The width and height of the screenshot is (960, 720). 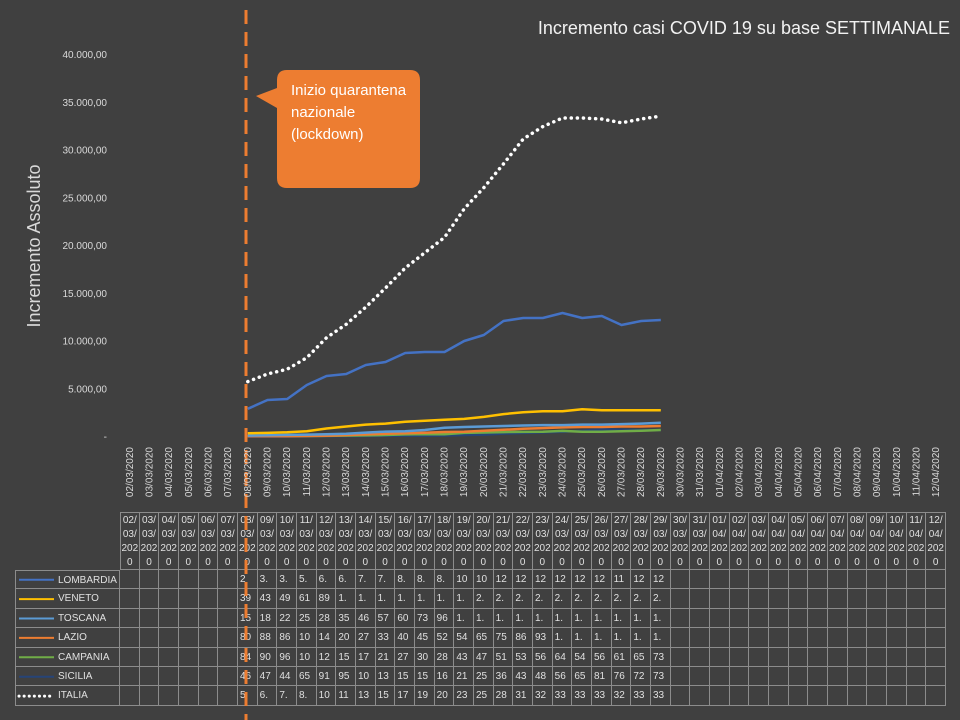 I want to click on table-value-cell: 61, so click(x=307, y=599).